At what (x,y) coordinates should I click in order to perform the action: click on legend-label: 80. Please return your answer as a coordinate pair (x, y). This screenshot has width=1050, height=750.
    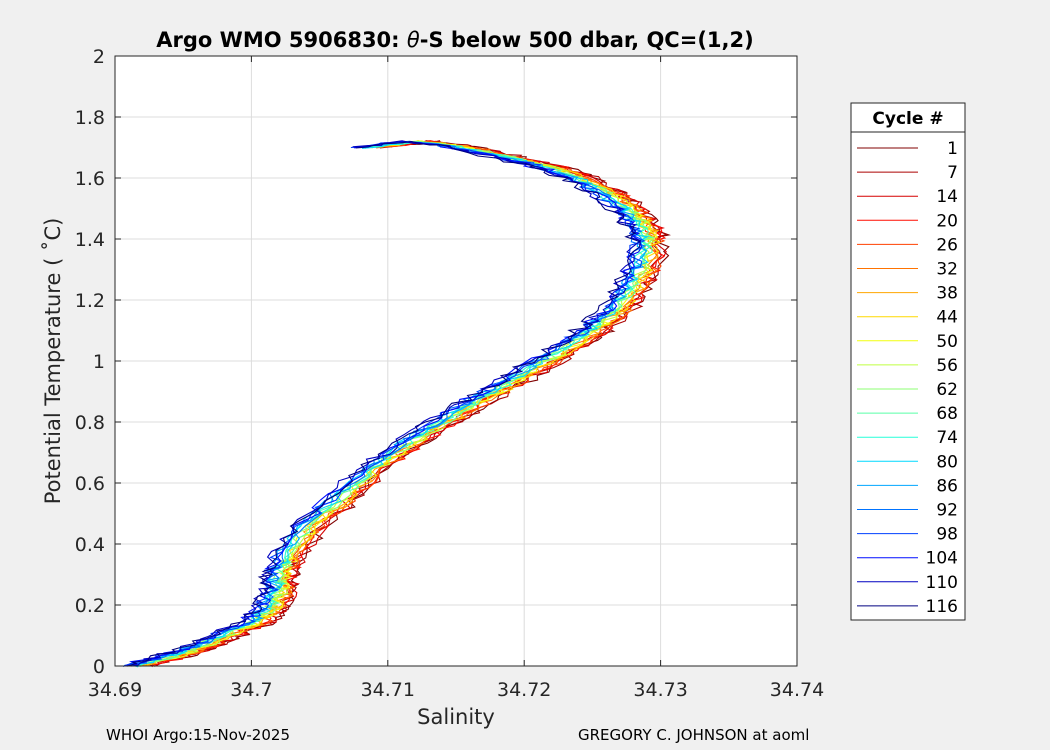
    Looking at the image, I should click on (947, 462).